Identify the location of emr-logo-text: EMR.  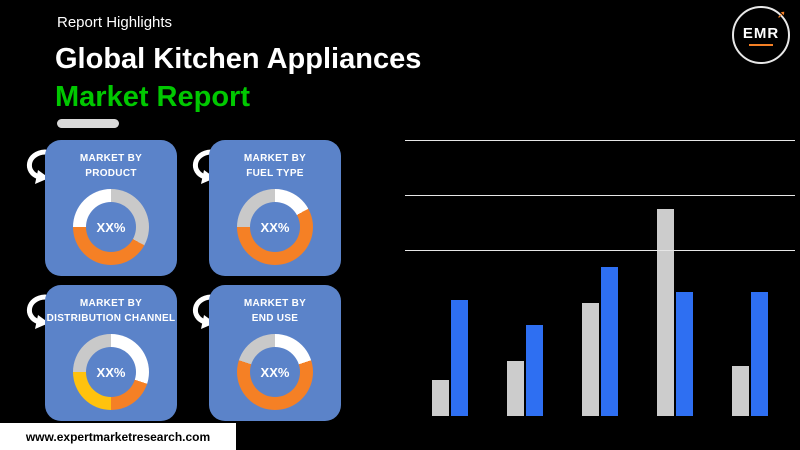
(761, 33).